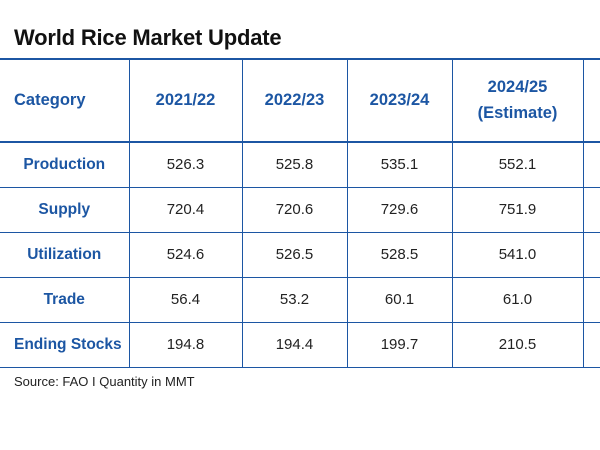 The height and width of the screenshot is (450, 600). I want to click on table-cell: 528.5, so click(400, 255).